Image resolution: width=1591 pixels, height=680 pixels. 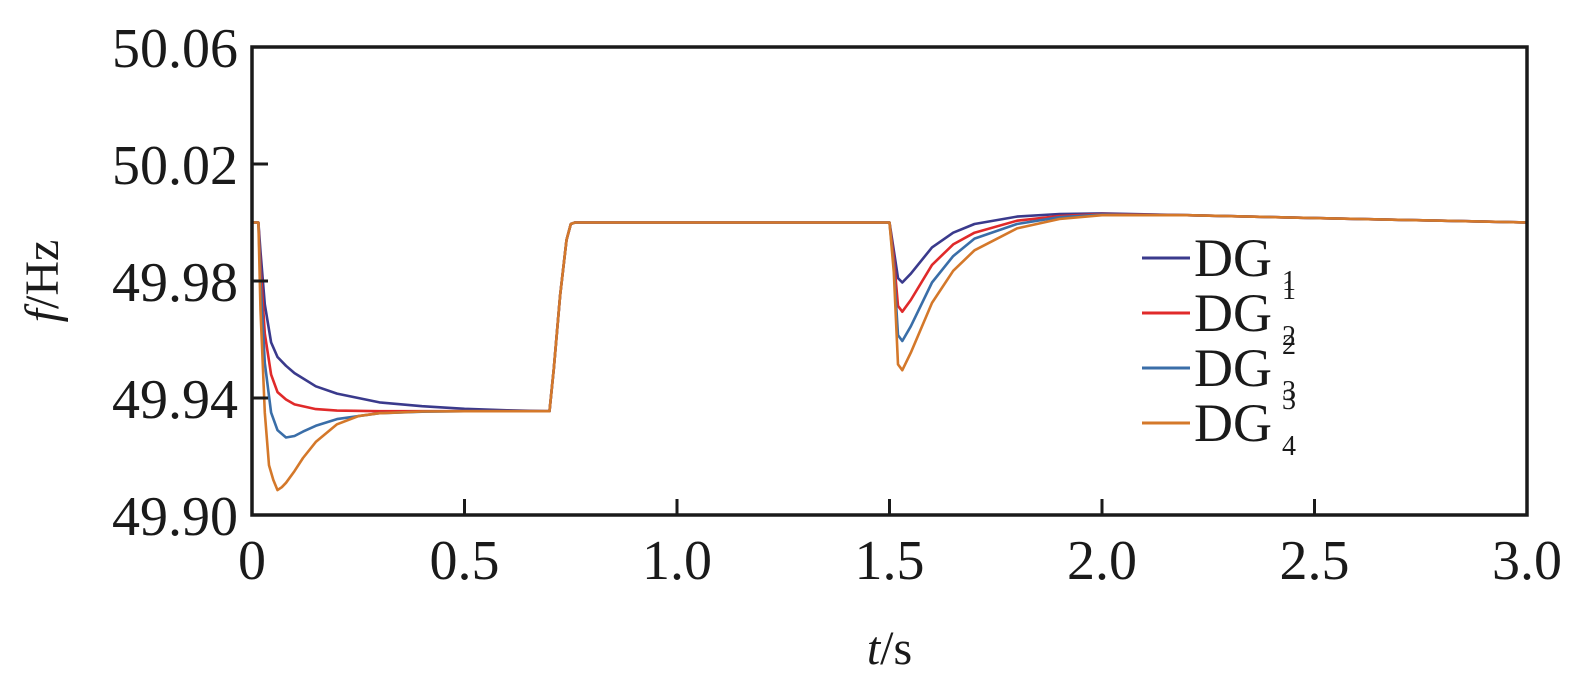 I want to click on legend-label-subscript: 2, so click(x=1289, y=336).